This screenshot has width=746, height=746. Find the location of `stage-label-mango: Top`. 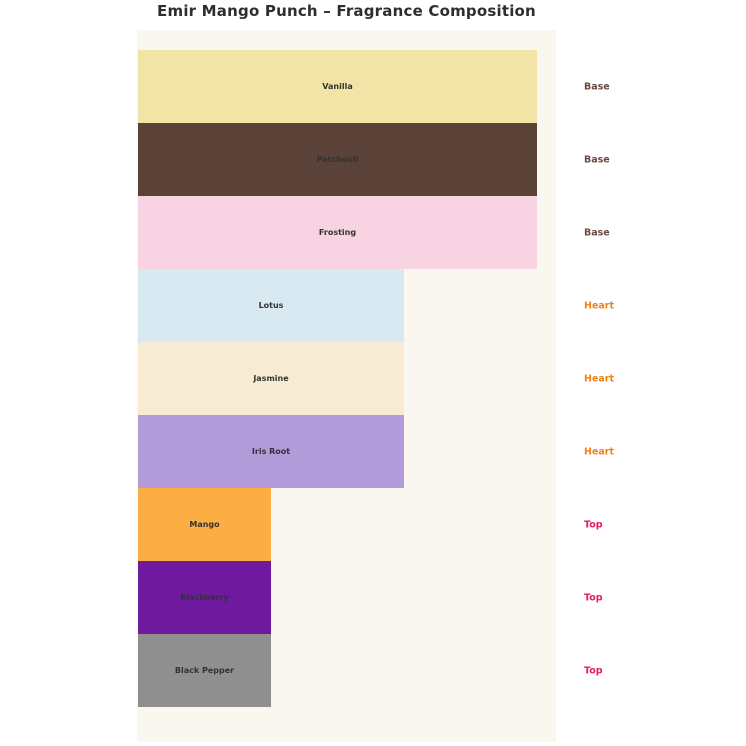

stage-label-mango: Top is located at coordinates (593, 524).